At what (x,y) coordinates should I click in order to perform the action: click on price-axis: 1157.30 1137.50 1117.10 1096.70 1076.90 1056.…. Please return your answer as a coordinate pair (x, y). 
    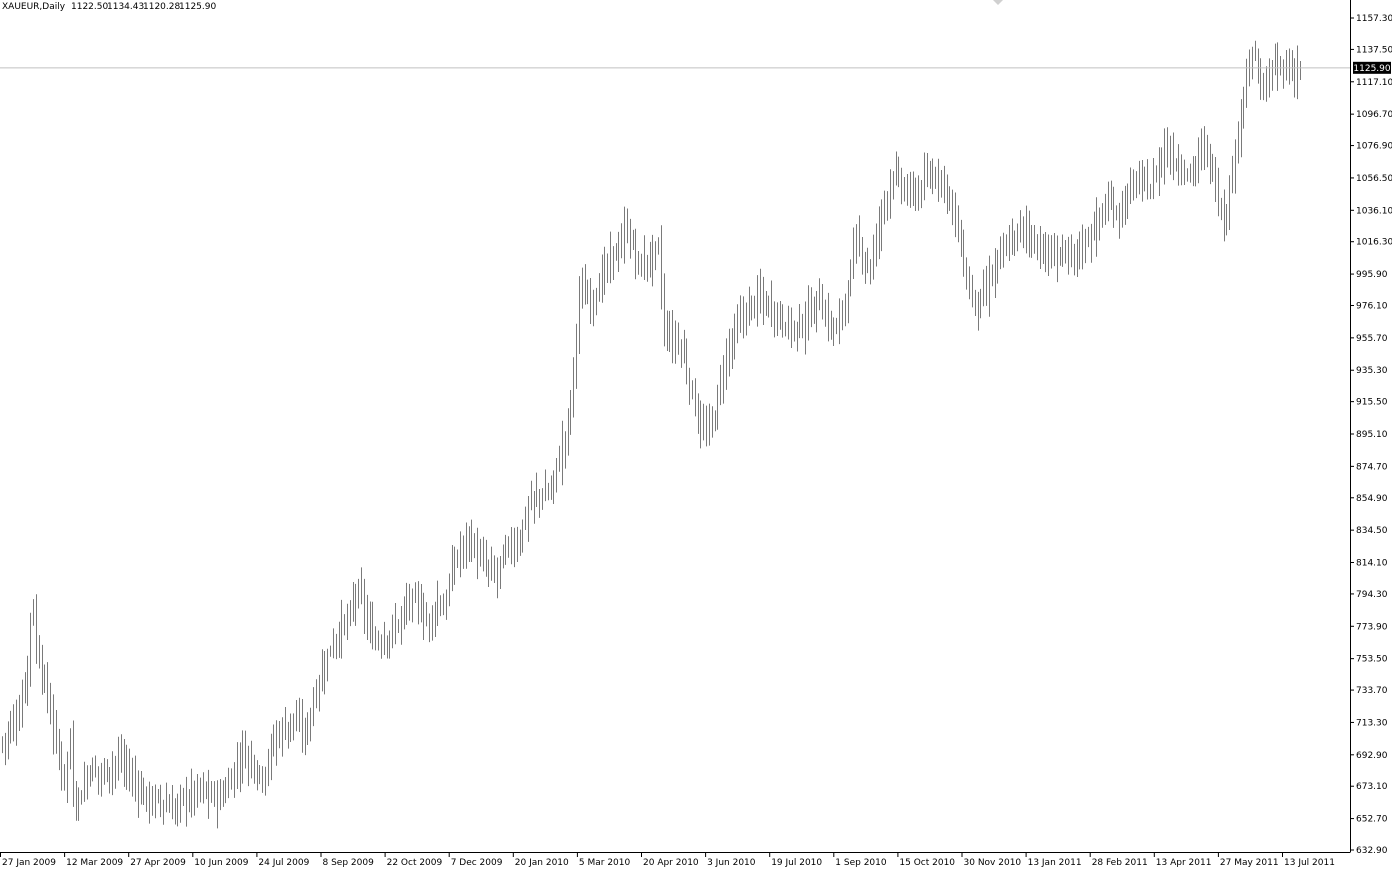
    Looking at the image, I should click on (1371, 435).